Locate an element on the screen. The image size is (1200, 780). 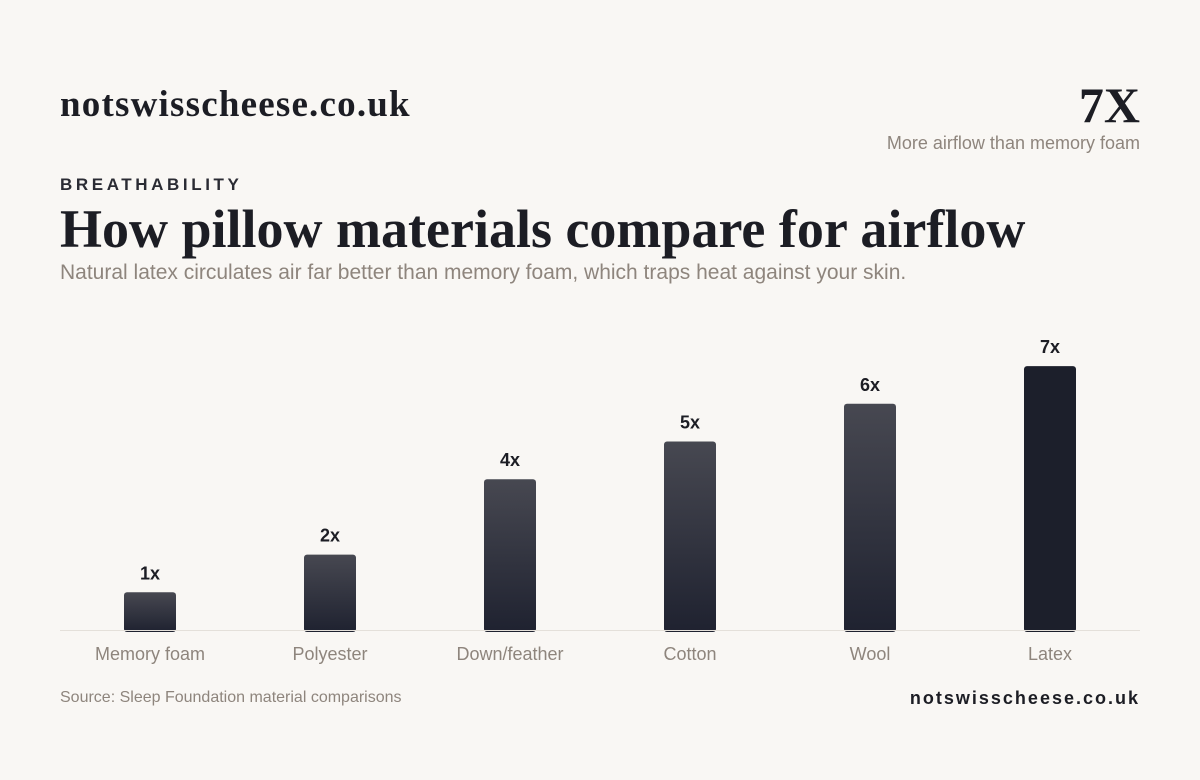
category-label: Wool is located at coordinates (870, 654).